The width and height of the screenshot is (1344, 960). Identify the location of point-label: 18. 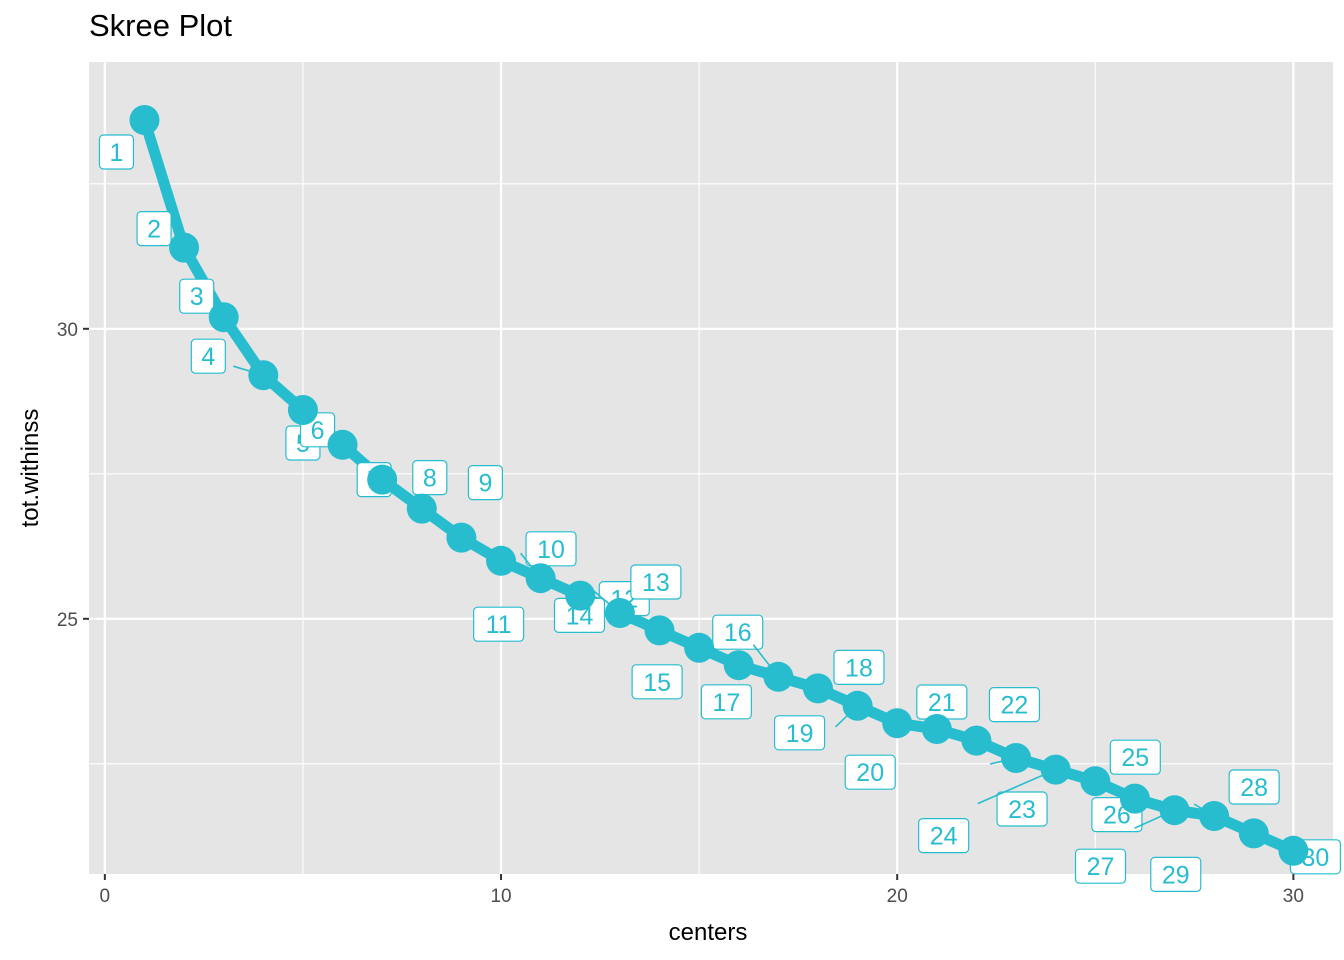
(859, 668).